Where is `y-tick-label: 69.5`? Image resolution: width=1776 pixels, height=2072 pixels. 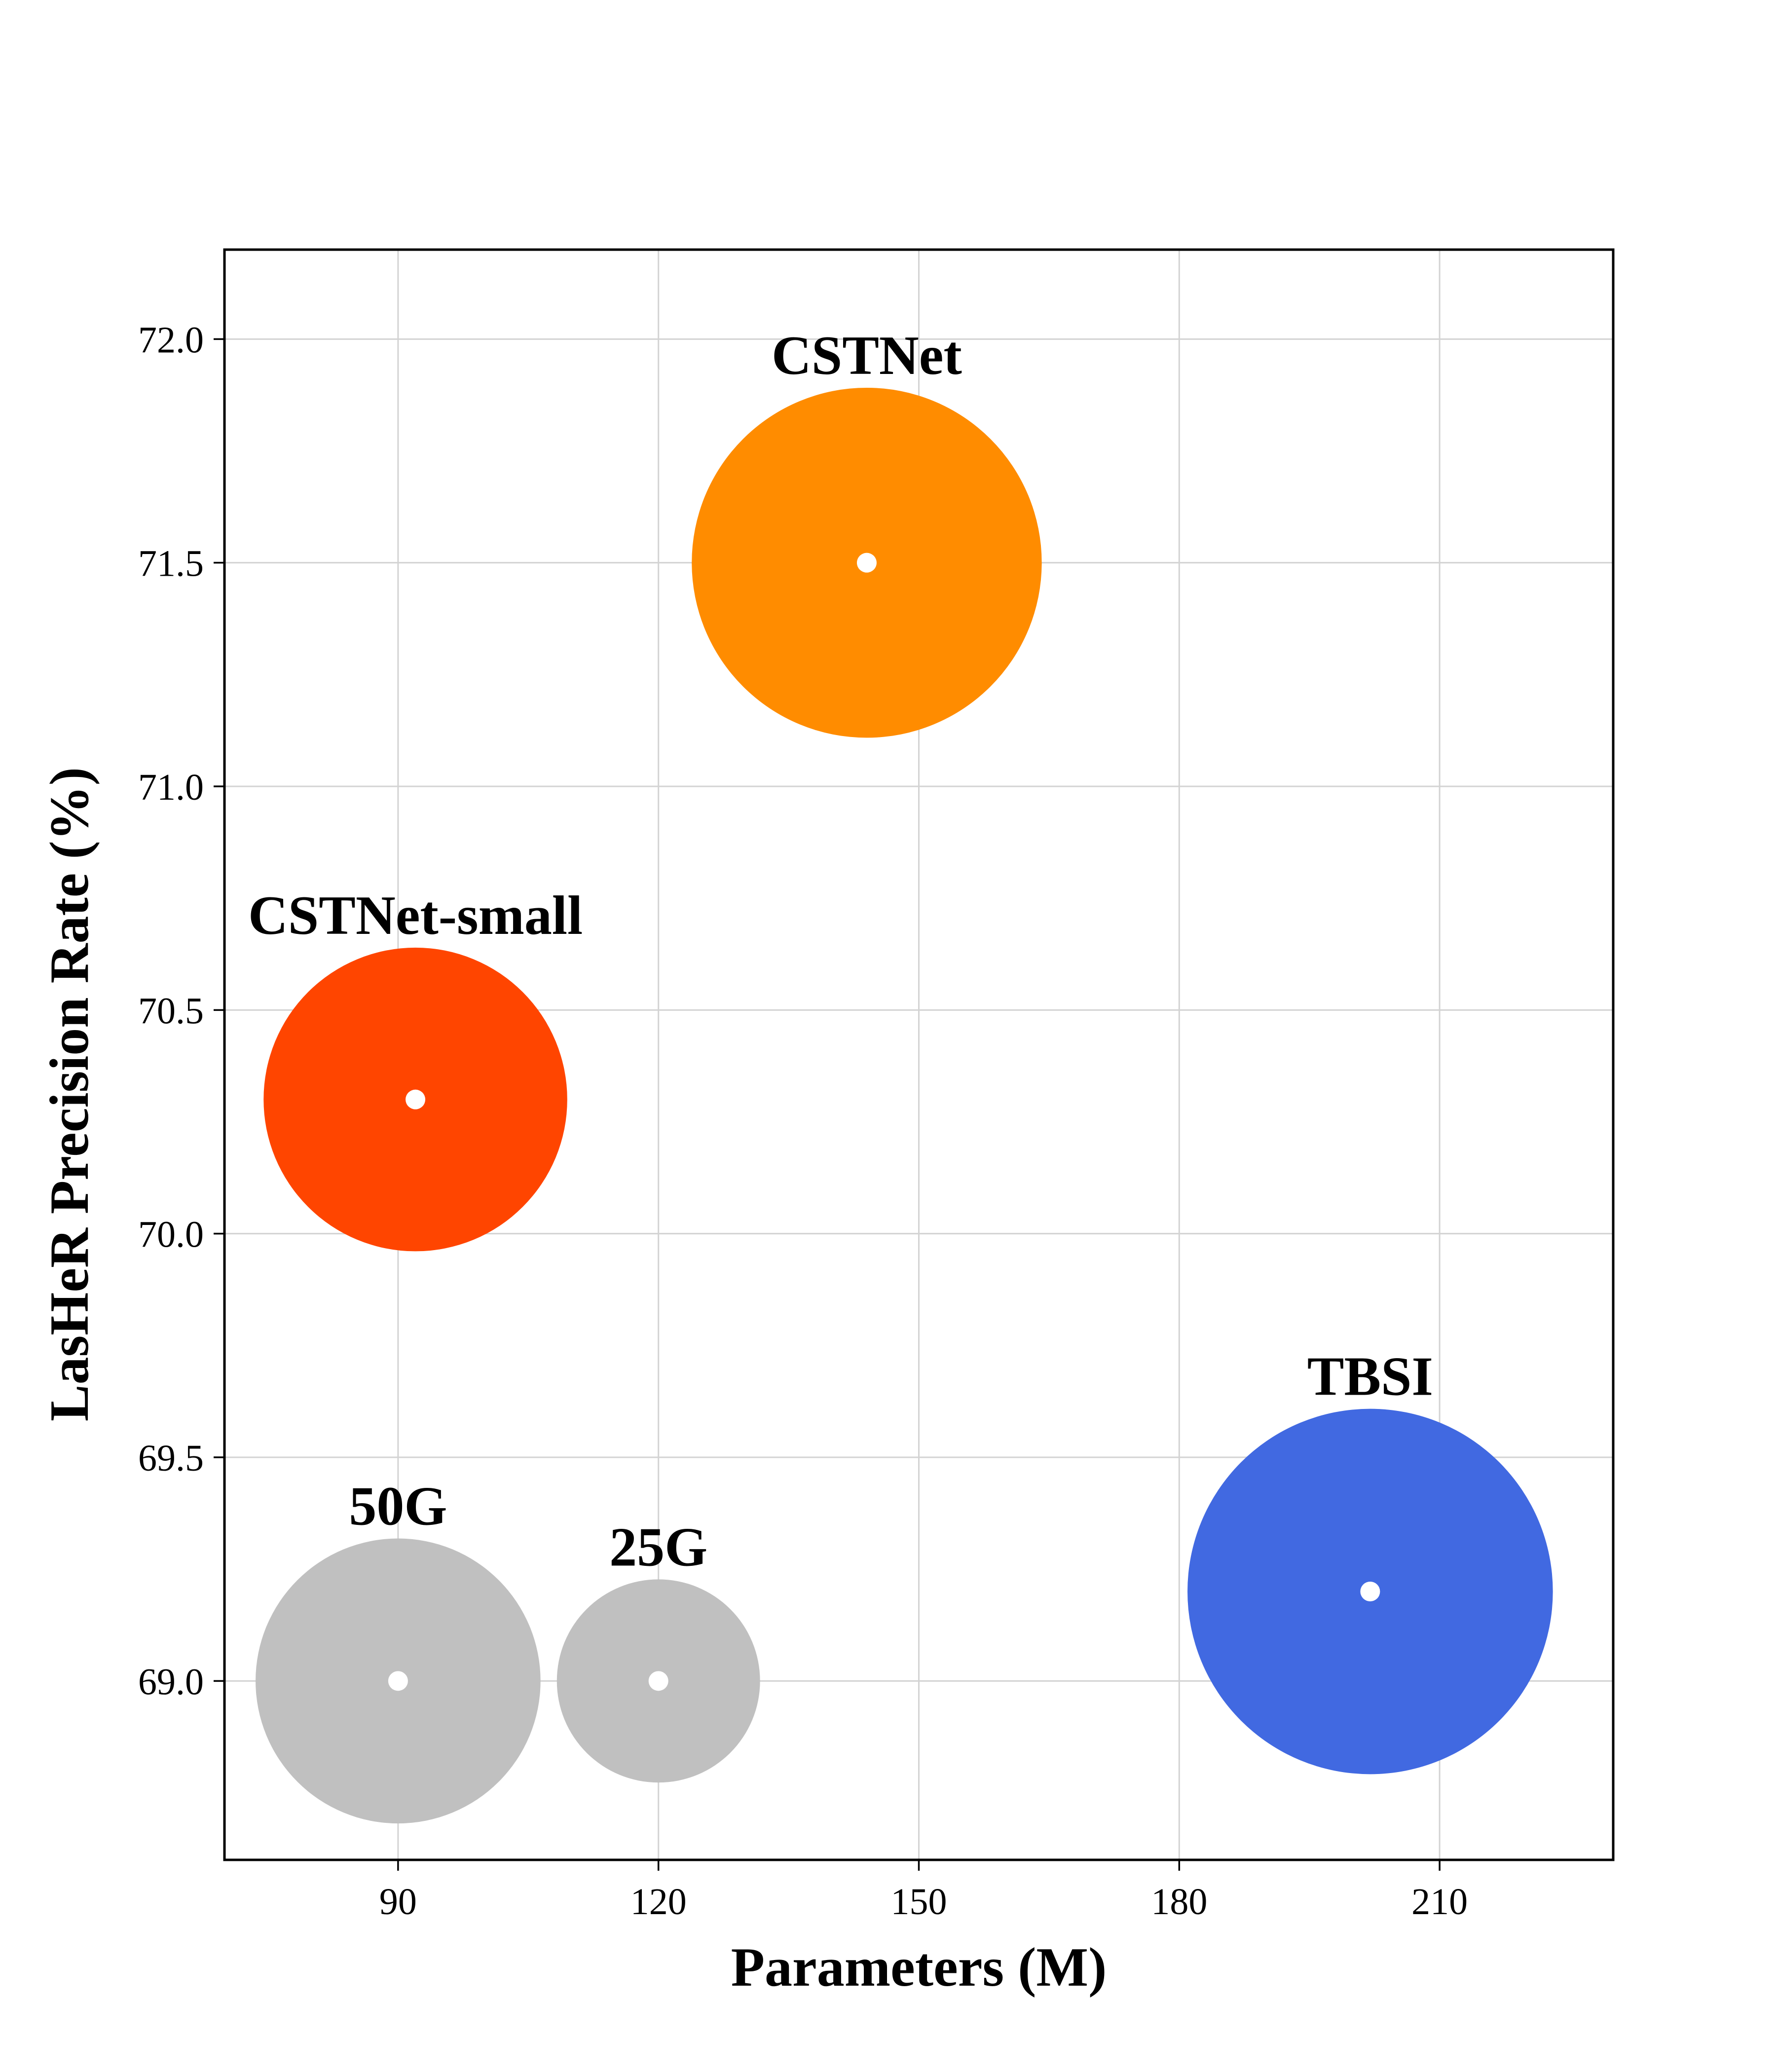 y-tick-label: 69.5 is located at coordinates (171, 1459).